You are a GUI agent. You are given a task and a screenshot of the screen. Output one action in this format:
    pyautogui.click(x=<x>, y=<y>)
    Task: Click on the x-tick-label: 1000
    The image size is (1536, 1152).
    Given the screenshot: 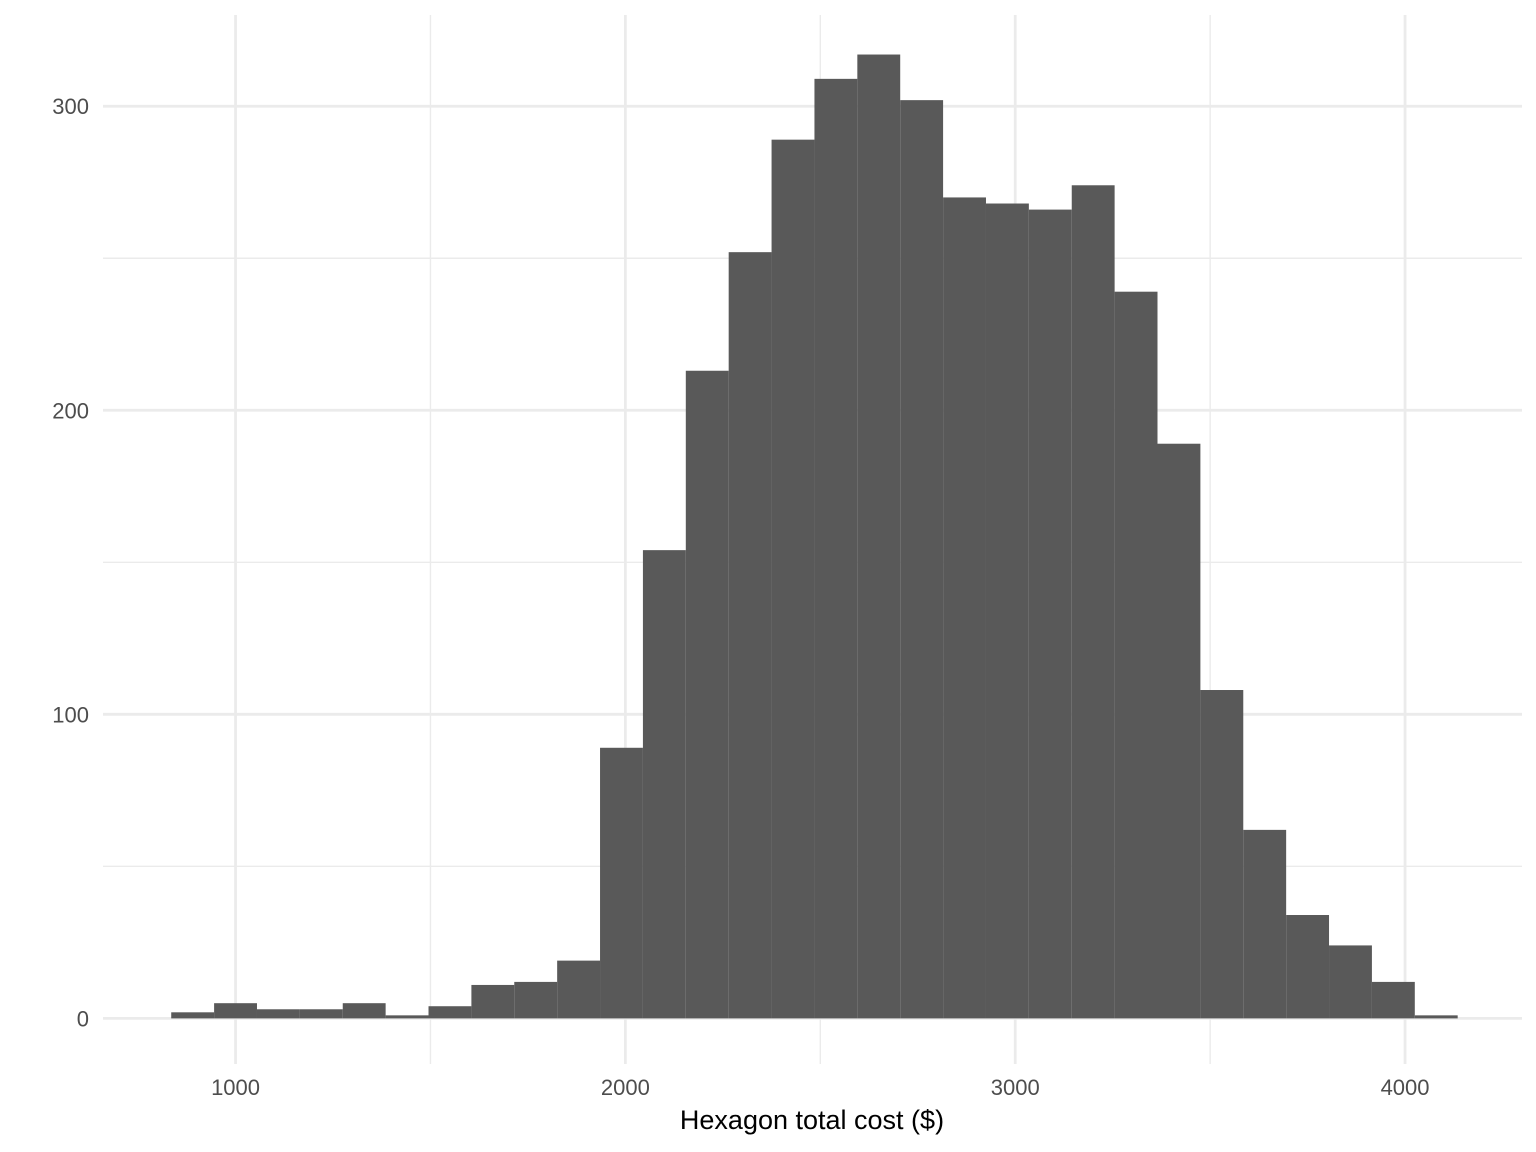 What is the action you would take?
    pyautogui.click(x=235, y=1087)
    